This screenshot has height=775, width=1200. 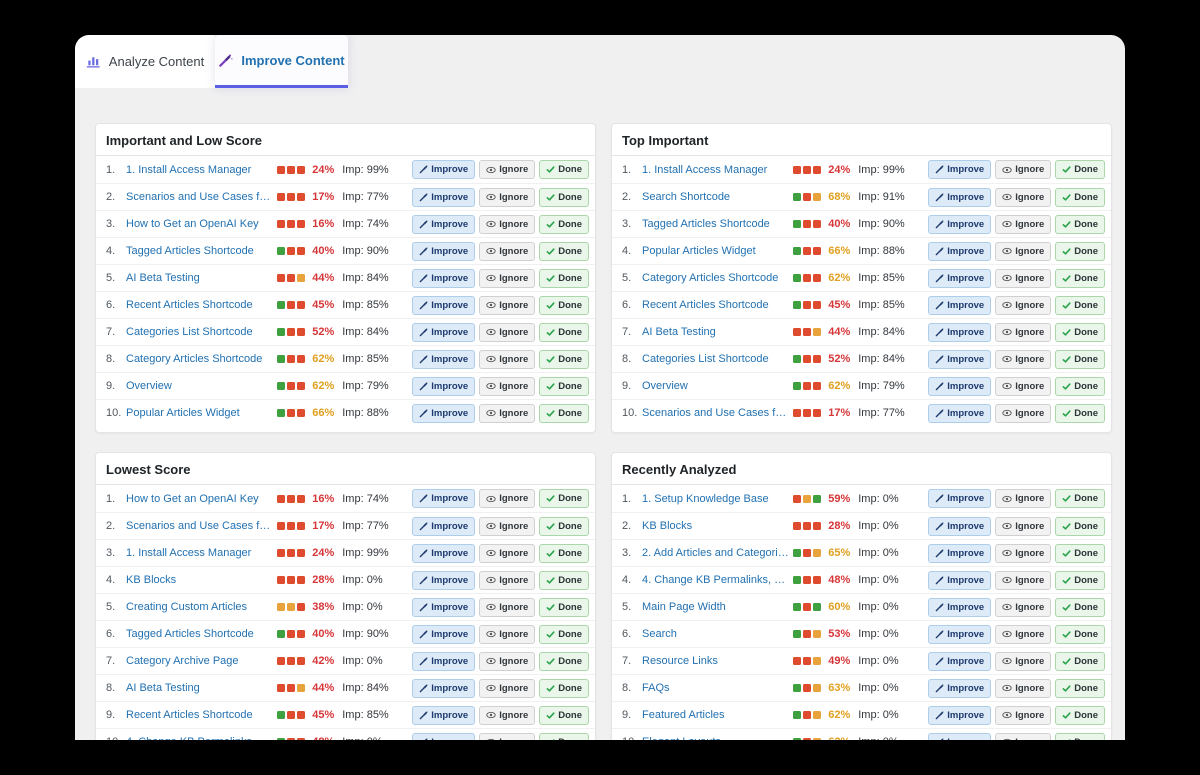 I want to click on article-link: Resource Links, so click(x=680, y=661).